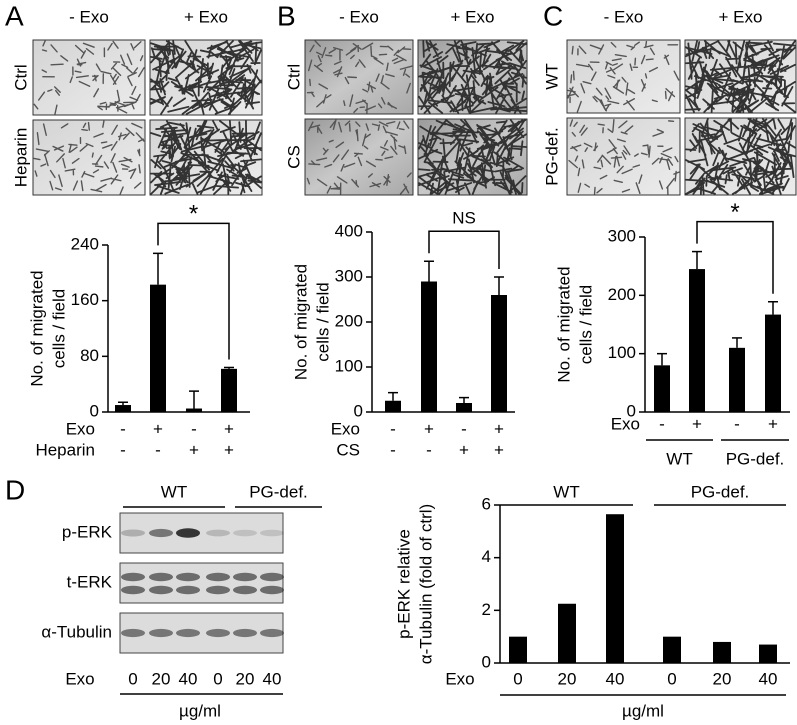 The width and height of the screenshot is (797, 725). I want to click on y-tick-label: 2, so click(486, 609).